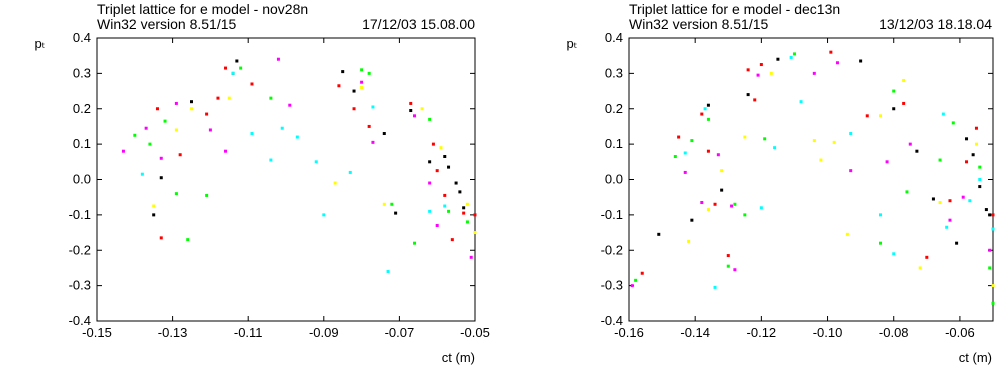 The image size is (995, 377). I want to click on x-tick-label: -0.08, so click(894, 332).